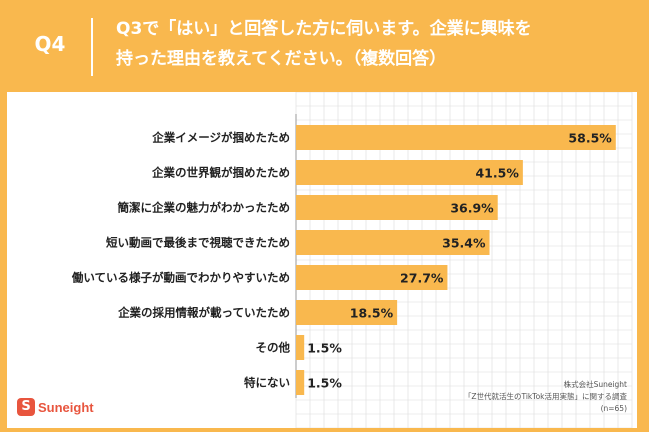 The height and width of the screenshot is (432, 649). I want to click on value-label: 35.4%, so click(464, 243).